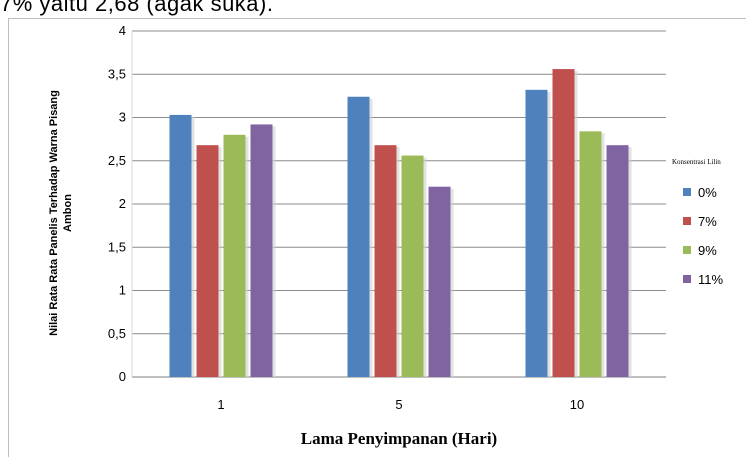 The image size is (748, 459). I want to click on x-axis-title: Lama Penyimpanan (Hari), so click(399, 438).